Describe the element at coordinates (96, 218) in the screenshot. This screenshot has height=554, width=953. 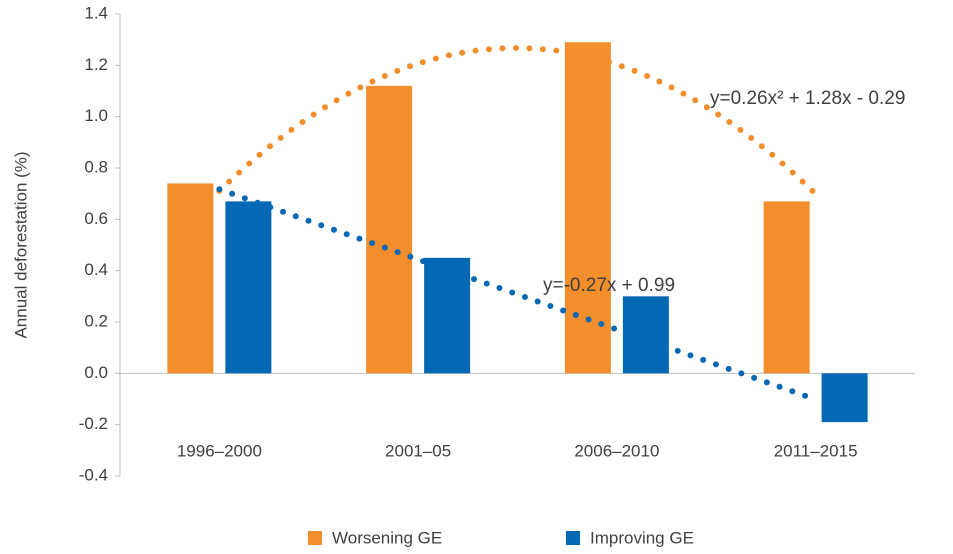
I see `y-tick-label: 0.6` at that location.